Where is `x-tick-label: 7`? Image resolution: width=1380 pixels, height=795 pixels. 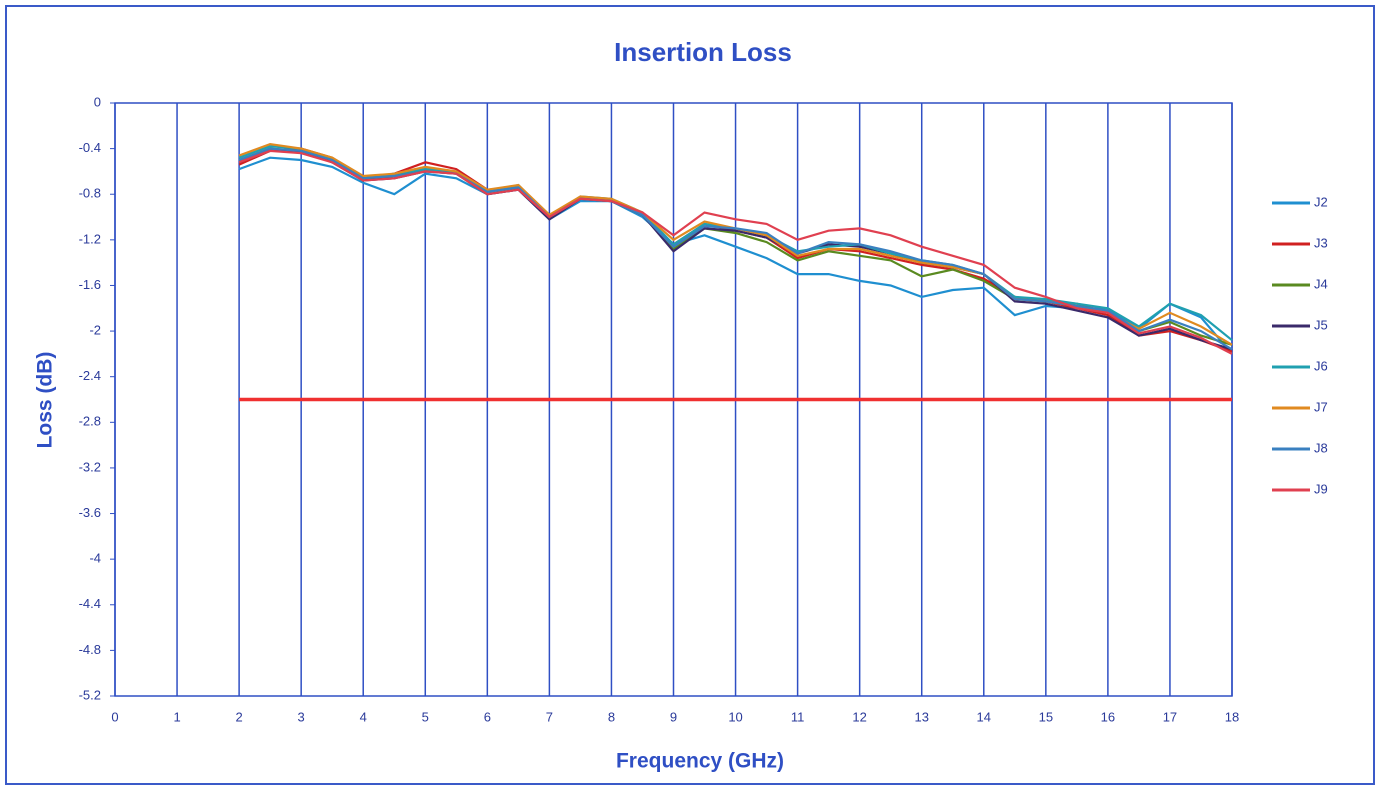
x-tick-label: 7 is located at coordinates (549, 716).